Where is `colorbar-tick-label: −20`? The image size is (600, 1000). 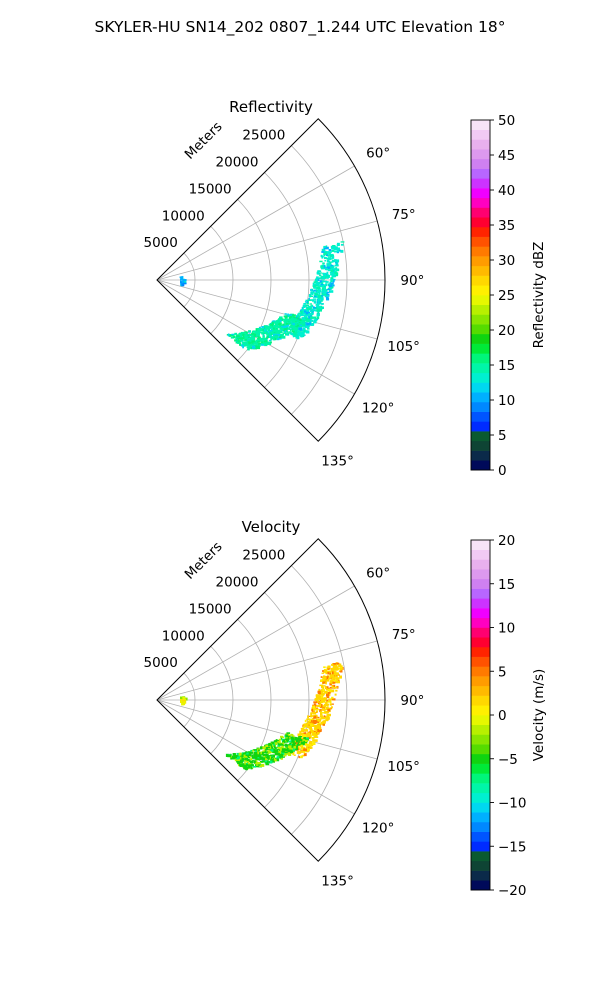 colorbar-tick-label: −20 is located at coordinates (512, 891).